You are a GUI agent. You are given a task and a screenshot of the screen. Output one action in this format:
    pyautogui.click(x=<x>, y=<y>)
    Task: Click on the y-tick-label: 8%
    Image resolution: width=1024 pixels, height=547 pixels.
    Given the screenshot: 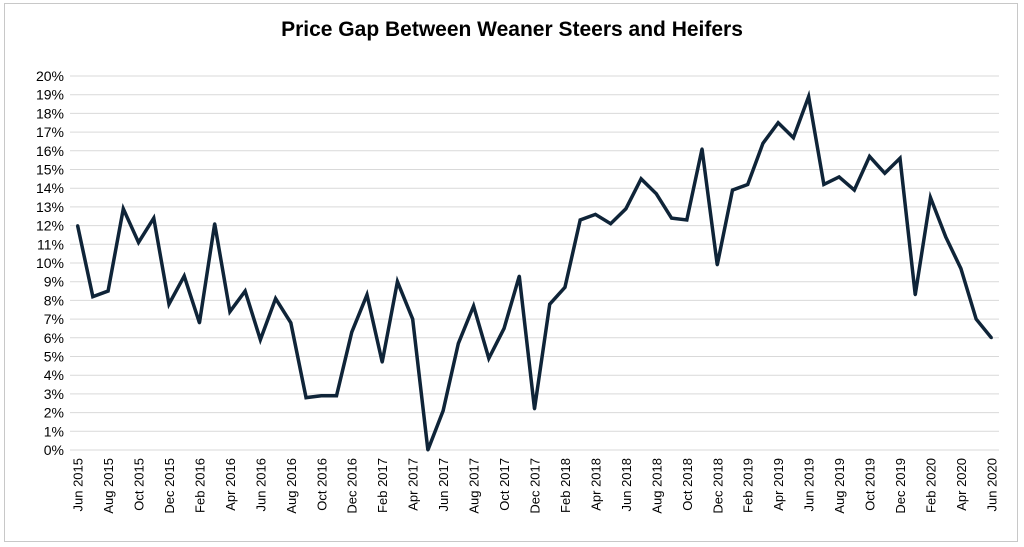 What is the action you would take?
    pyautogui.click(x=54, y=300)
    